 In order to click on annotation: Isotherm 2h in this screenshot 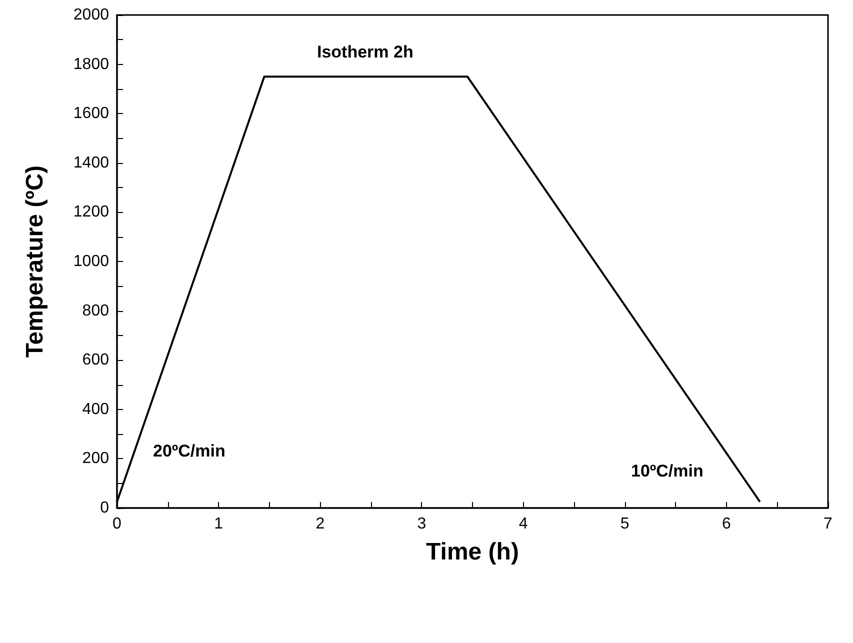, I will do `click(365, 52)`.